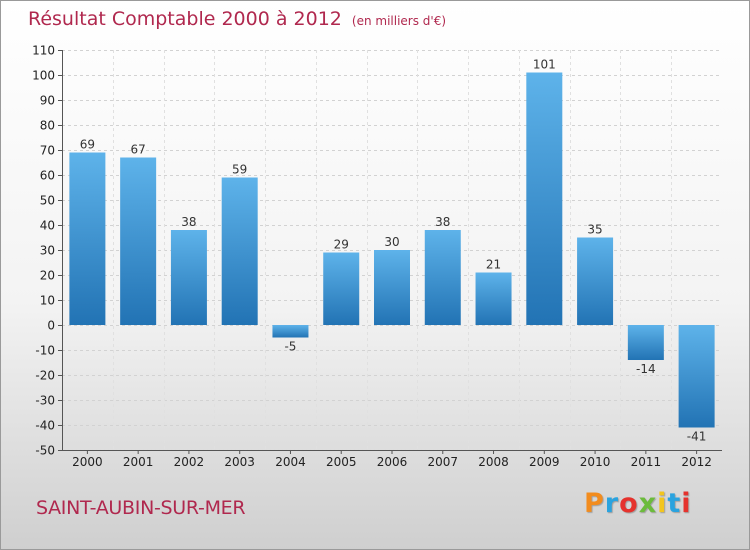 The height and width of the screenshot is (550, 750). Describe the element at coordinates (645, 342) in the screenshot. I see `bar-2011` at that location.